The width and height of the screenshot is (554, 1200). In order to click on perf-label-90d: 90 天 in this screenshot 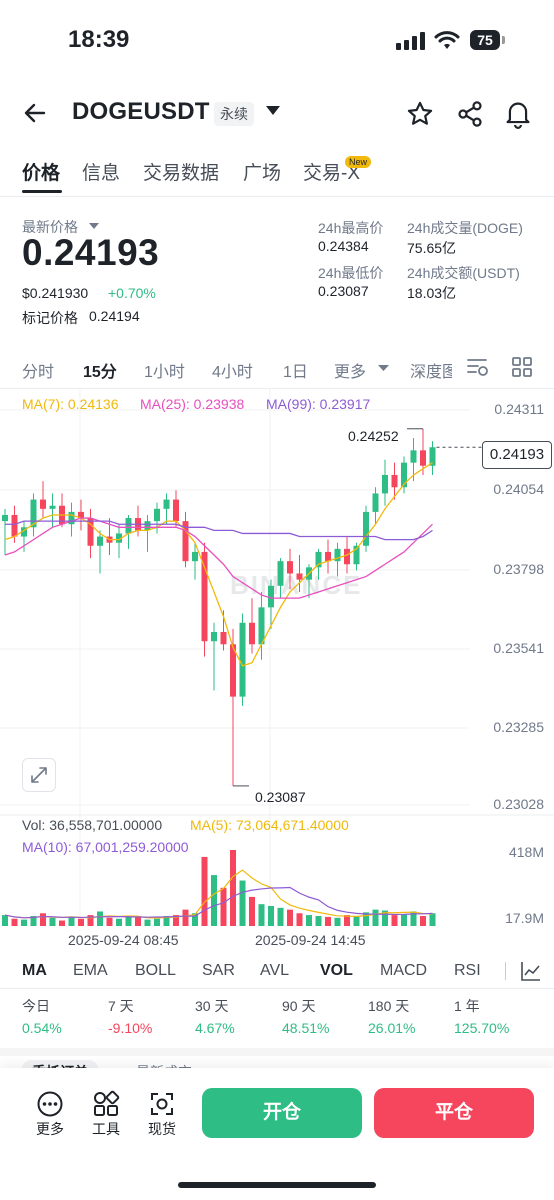, I will do `click(299, 1006)`.